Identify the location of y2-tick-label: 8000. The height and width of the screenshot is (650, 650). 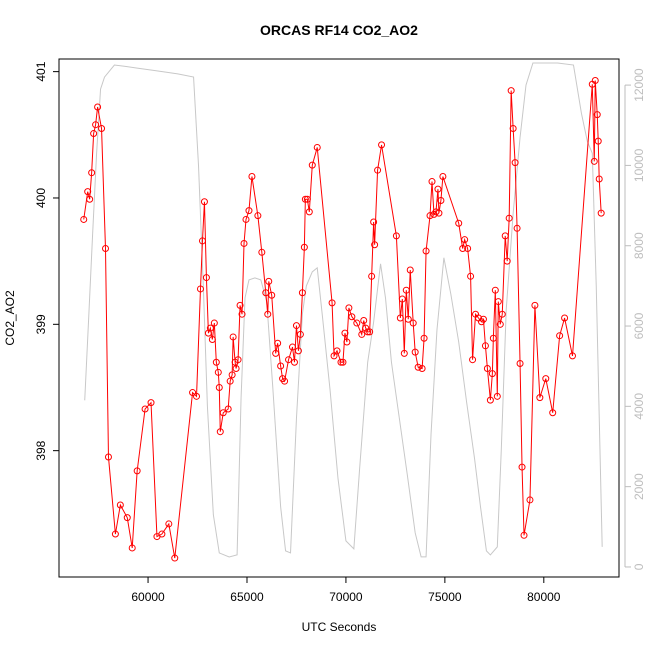
(639, 245).